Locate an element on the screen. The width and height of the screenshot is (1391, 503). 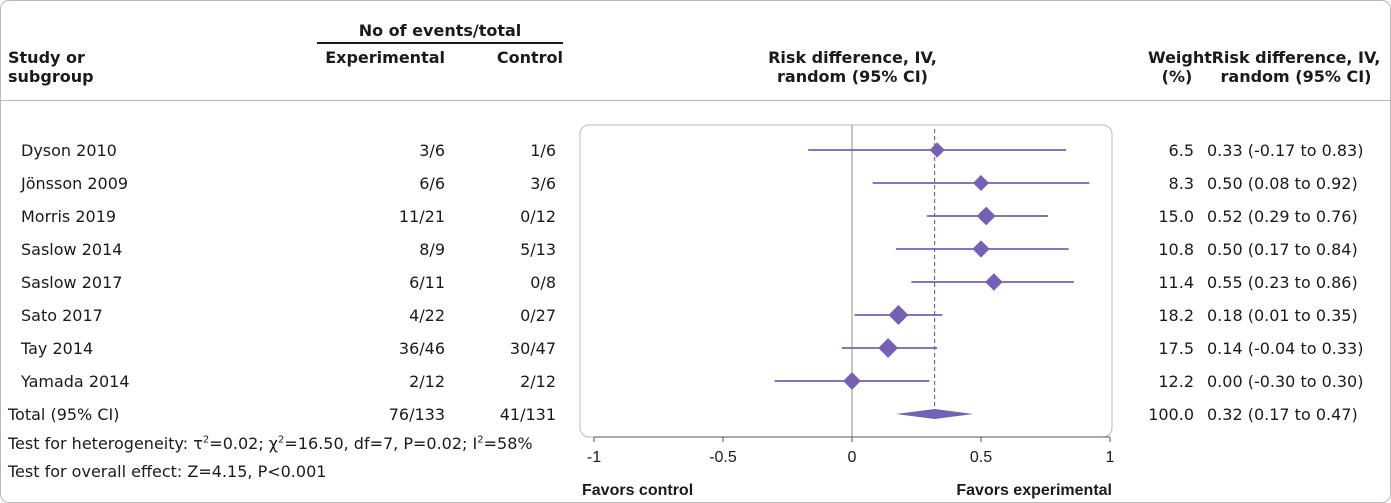
overall-effect-test: Test for overall effect: Z=4.15, P<0.001 is located at coordinates (167, 471).